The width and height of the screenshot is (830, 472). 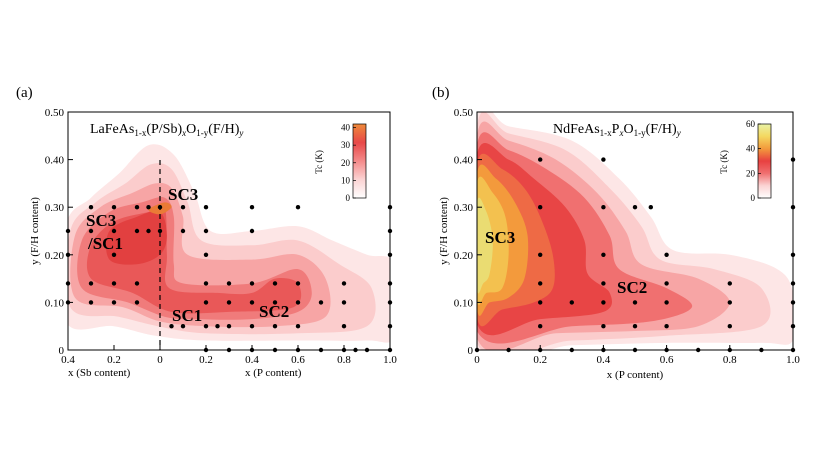 I want to click on panel-b-colorbar: 0 20 40 60, so click(x=759, y=161).